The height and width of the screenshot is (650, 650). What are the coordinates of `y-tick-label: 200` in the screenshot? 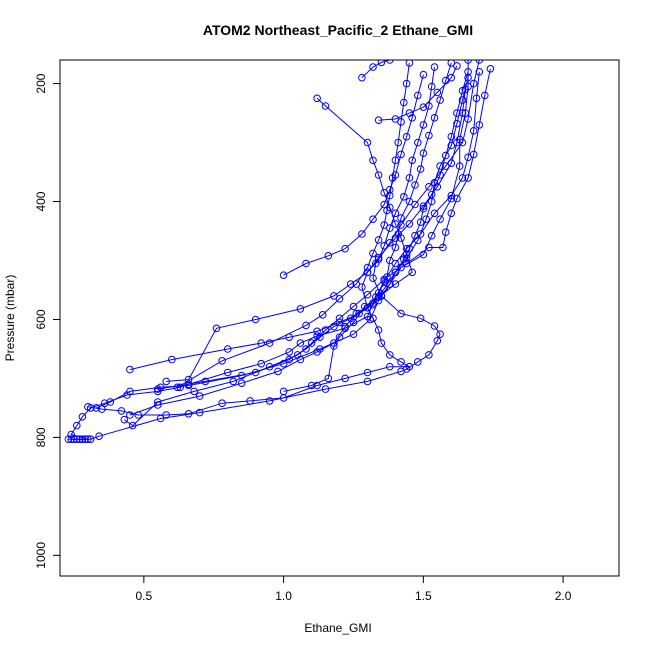 It's located at (41, 83).